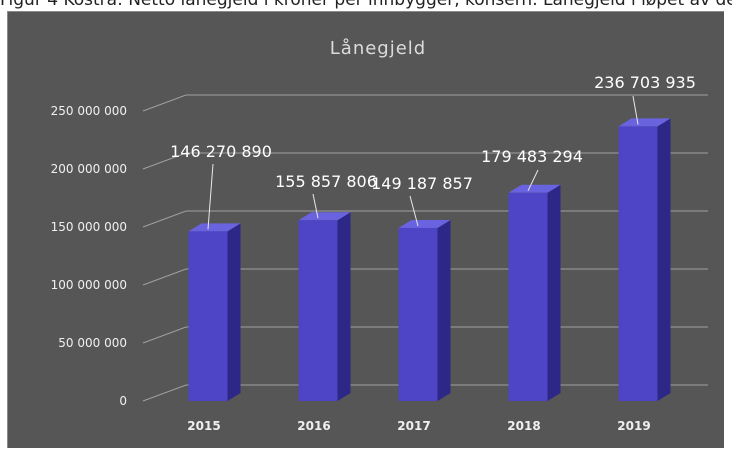 Image resolution: width=732 pixels, height=449 pixels. What do you see at coordinates (89, 227) in the screenshot?
I see `y-tick-label: 150 000 000` at bounding box center [89, 227].